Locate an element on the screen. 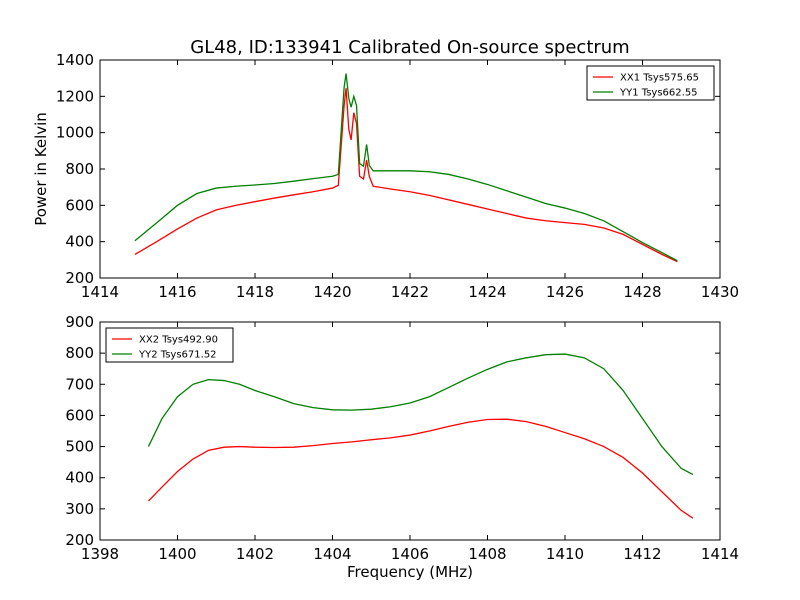  y-tick-label: 900 is located at coordinates (79, 322).